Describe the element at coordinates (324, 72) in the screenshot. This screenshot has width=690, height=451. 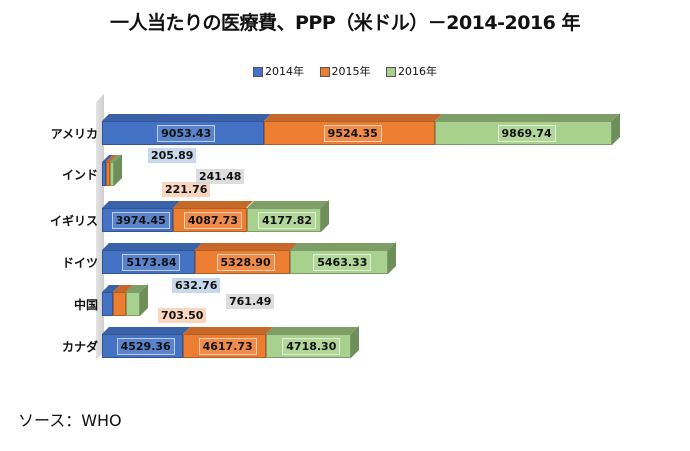
I see `legend-swatch-2015` at that location.